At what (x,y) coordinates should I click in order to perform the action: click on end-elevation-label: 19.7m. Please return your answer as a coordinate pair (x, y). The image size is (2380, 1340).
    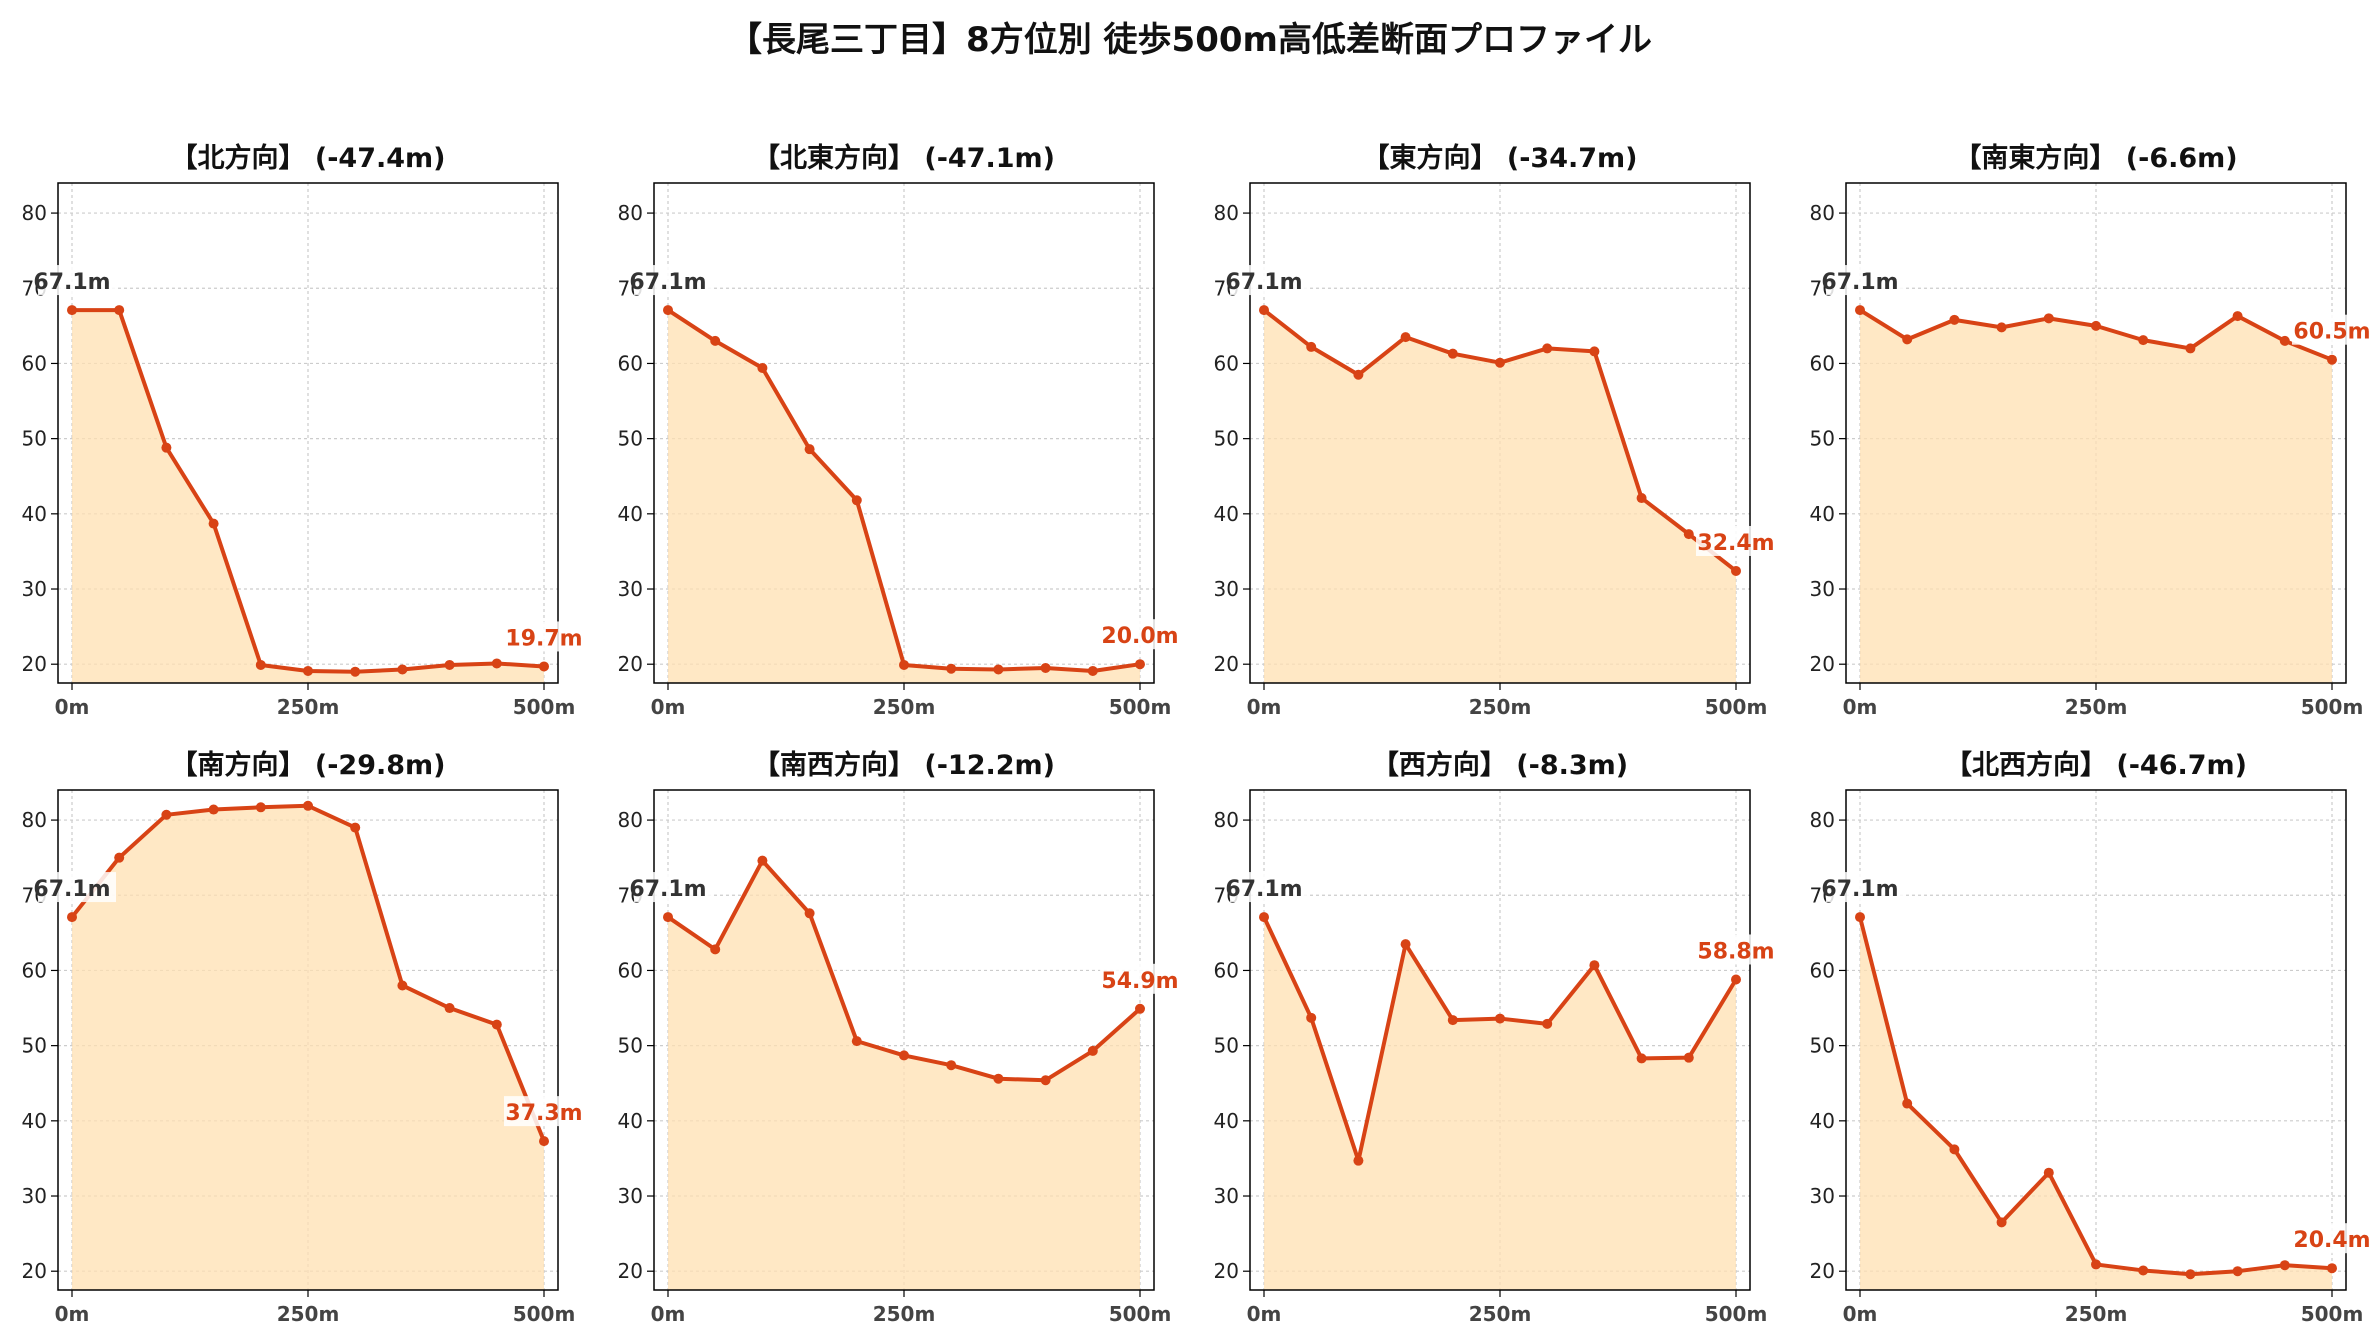
    Looking at the image, I should click on (543, 638).